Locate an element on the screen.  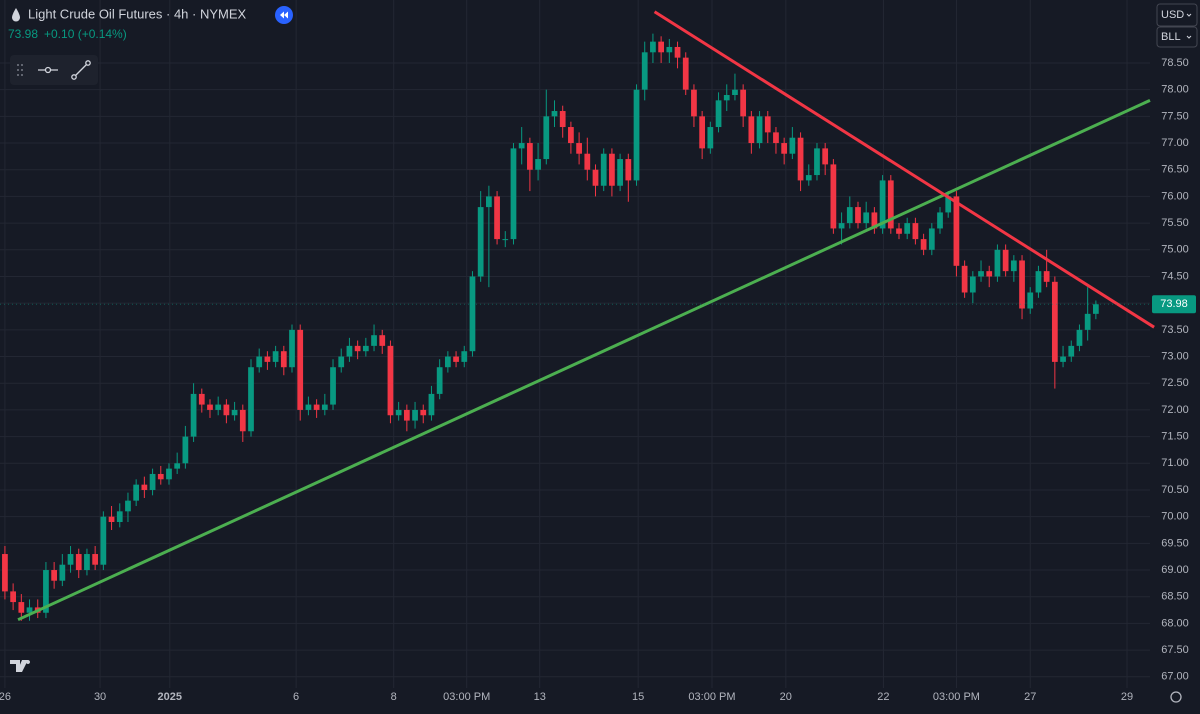
horizontal-line-tool is located at coordinates (48, 70).